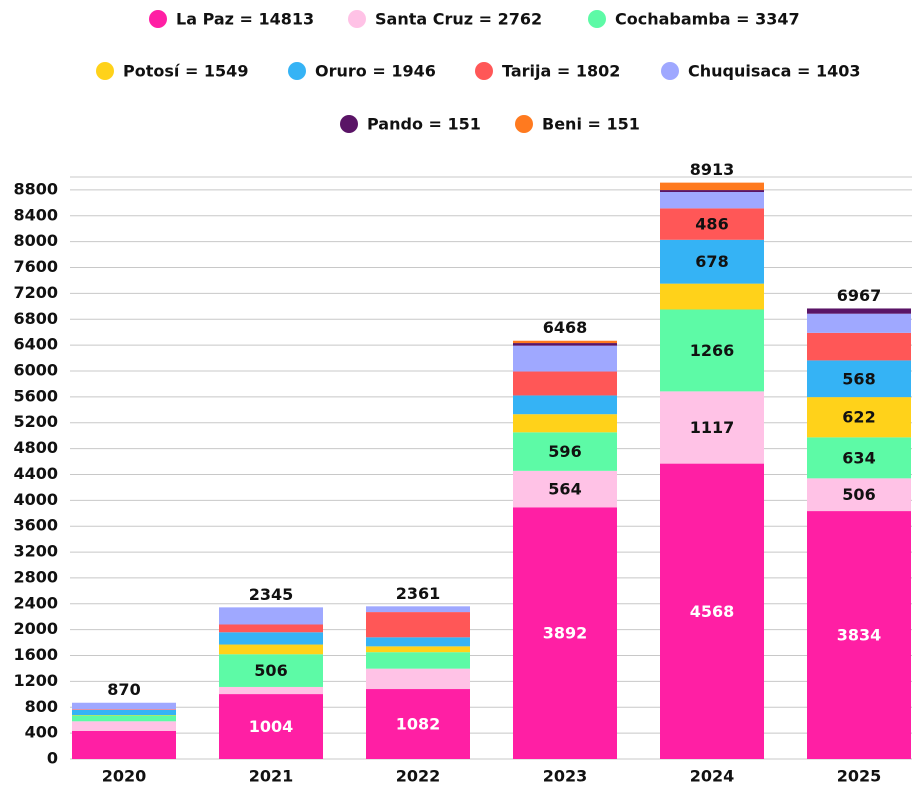  What do you see at coordinates (35, 654) in the screenshot?
I see `y-tick-label: 1600` at bounding box center [35, 654].